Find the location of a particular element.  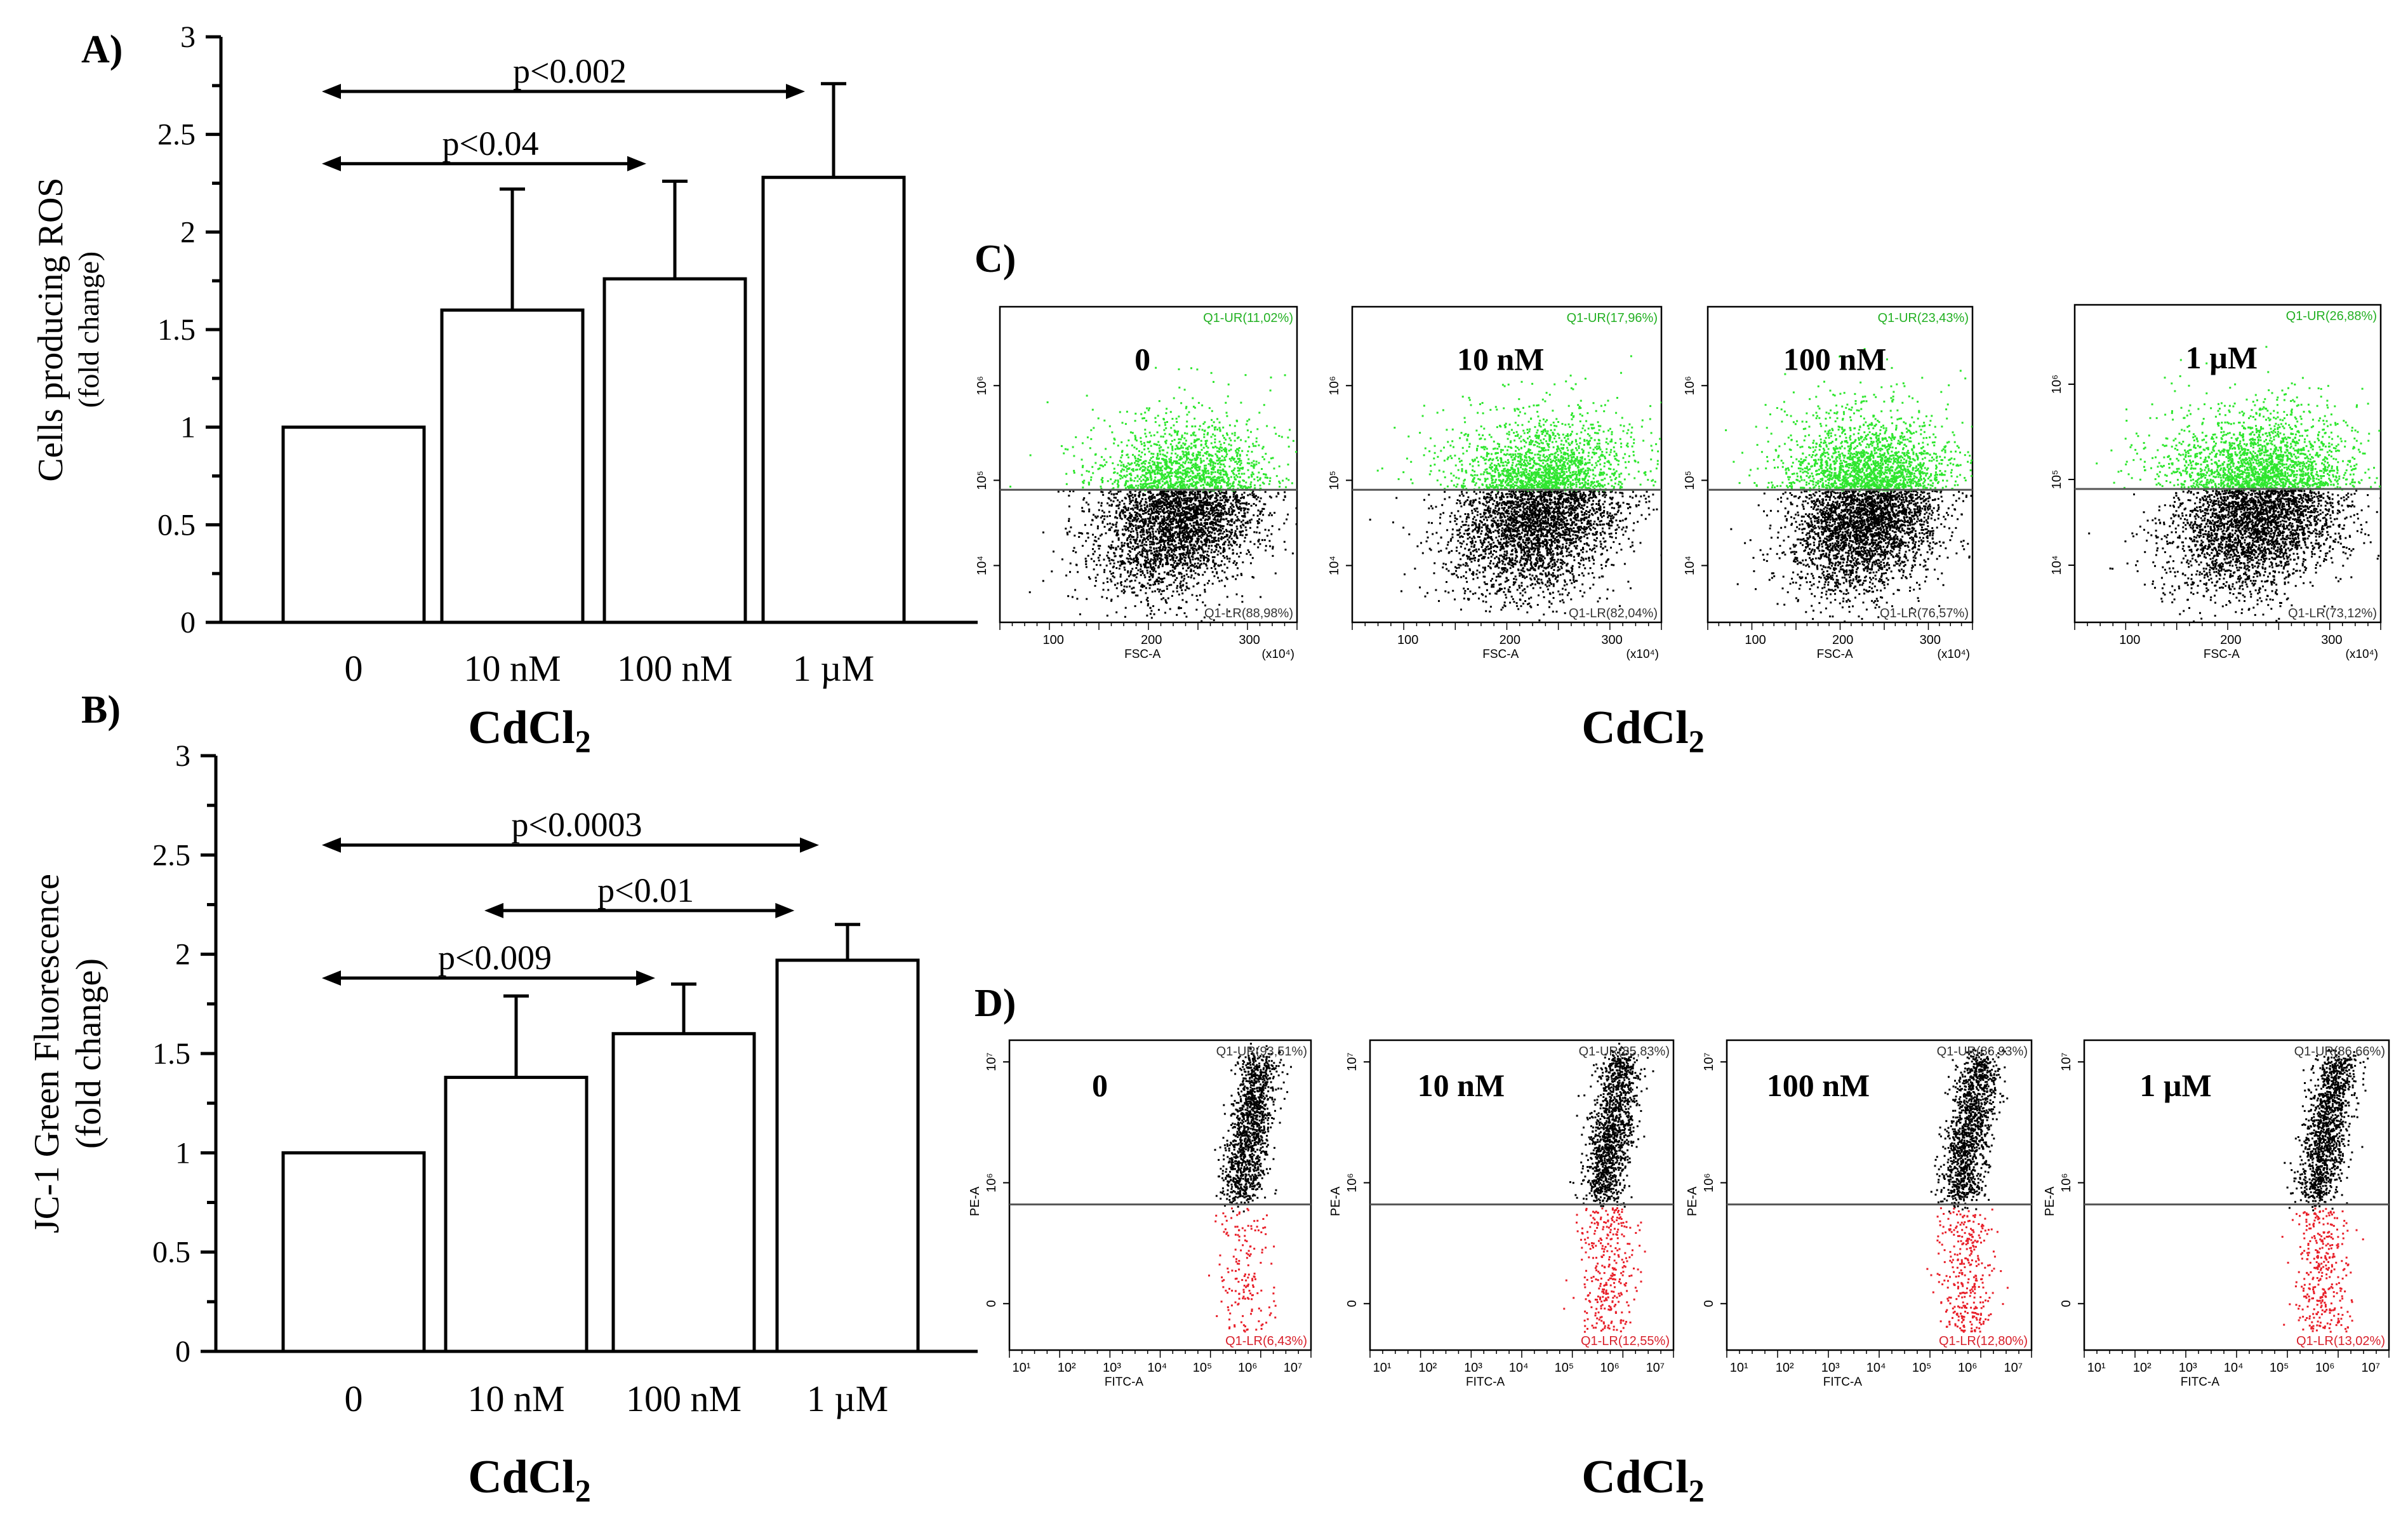

y-tick-label: 10⁴ is located at coordinates (982, 565).